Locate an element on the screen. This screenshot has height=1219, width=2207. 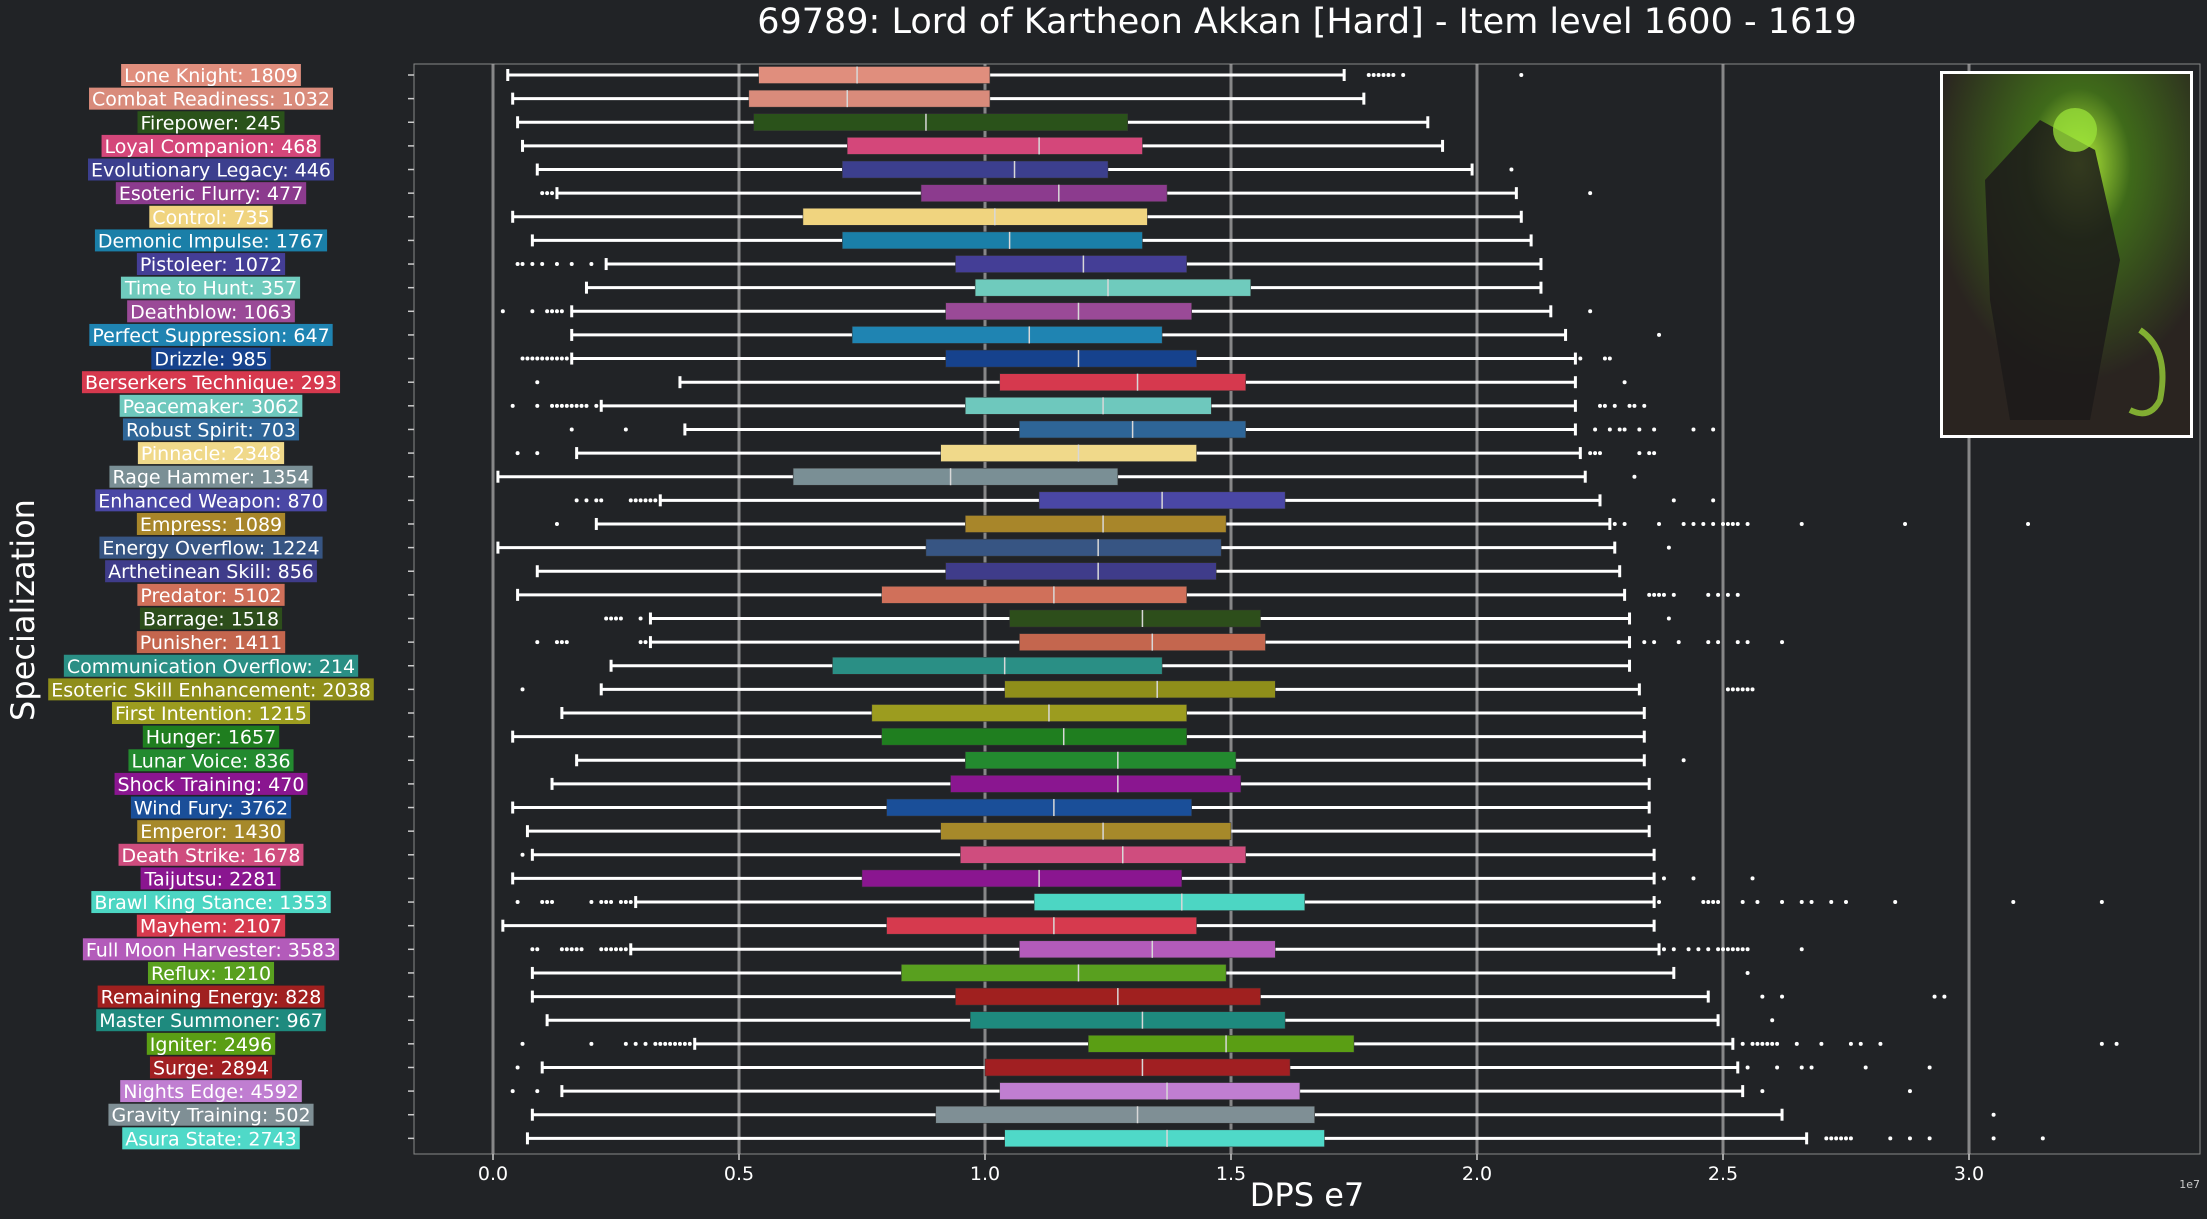
specialization-label: Master Summoner: 967 is located at coordinates (211, 1020).